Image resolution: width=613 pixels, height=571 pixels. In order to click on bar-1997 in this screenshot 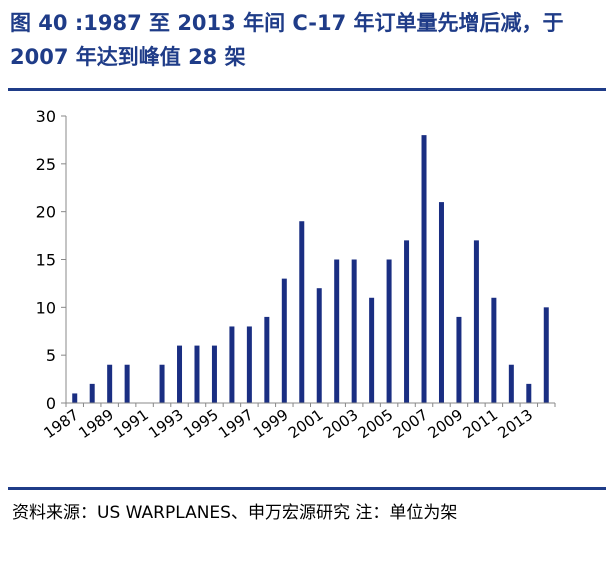, I will do `click(249, 364)`.